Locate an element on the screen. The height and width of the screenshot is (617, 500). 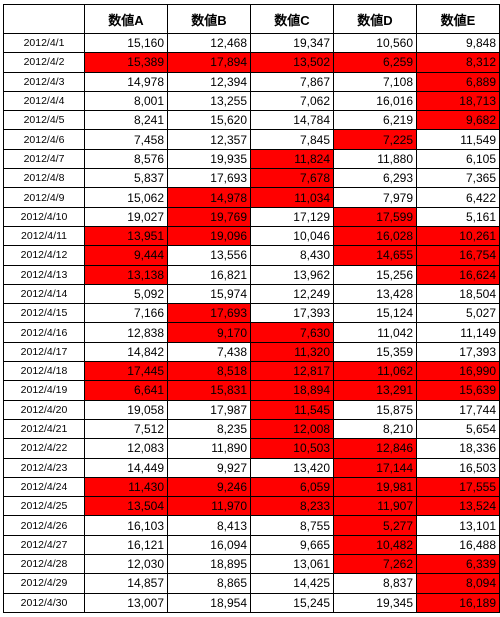
value-cell-d: 5,277 is located at coordinates (375, 525).